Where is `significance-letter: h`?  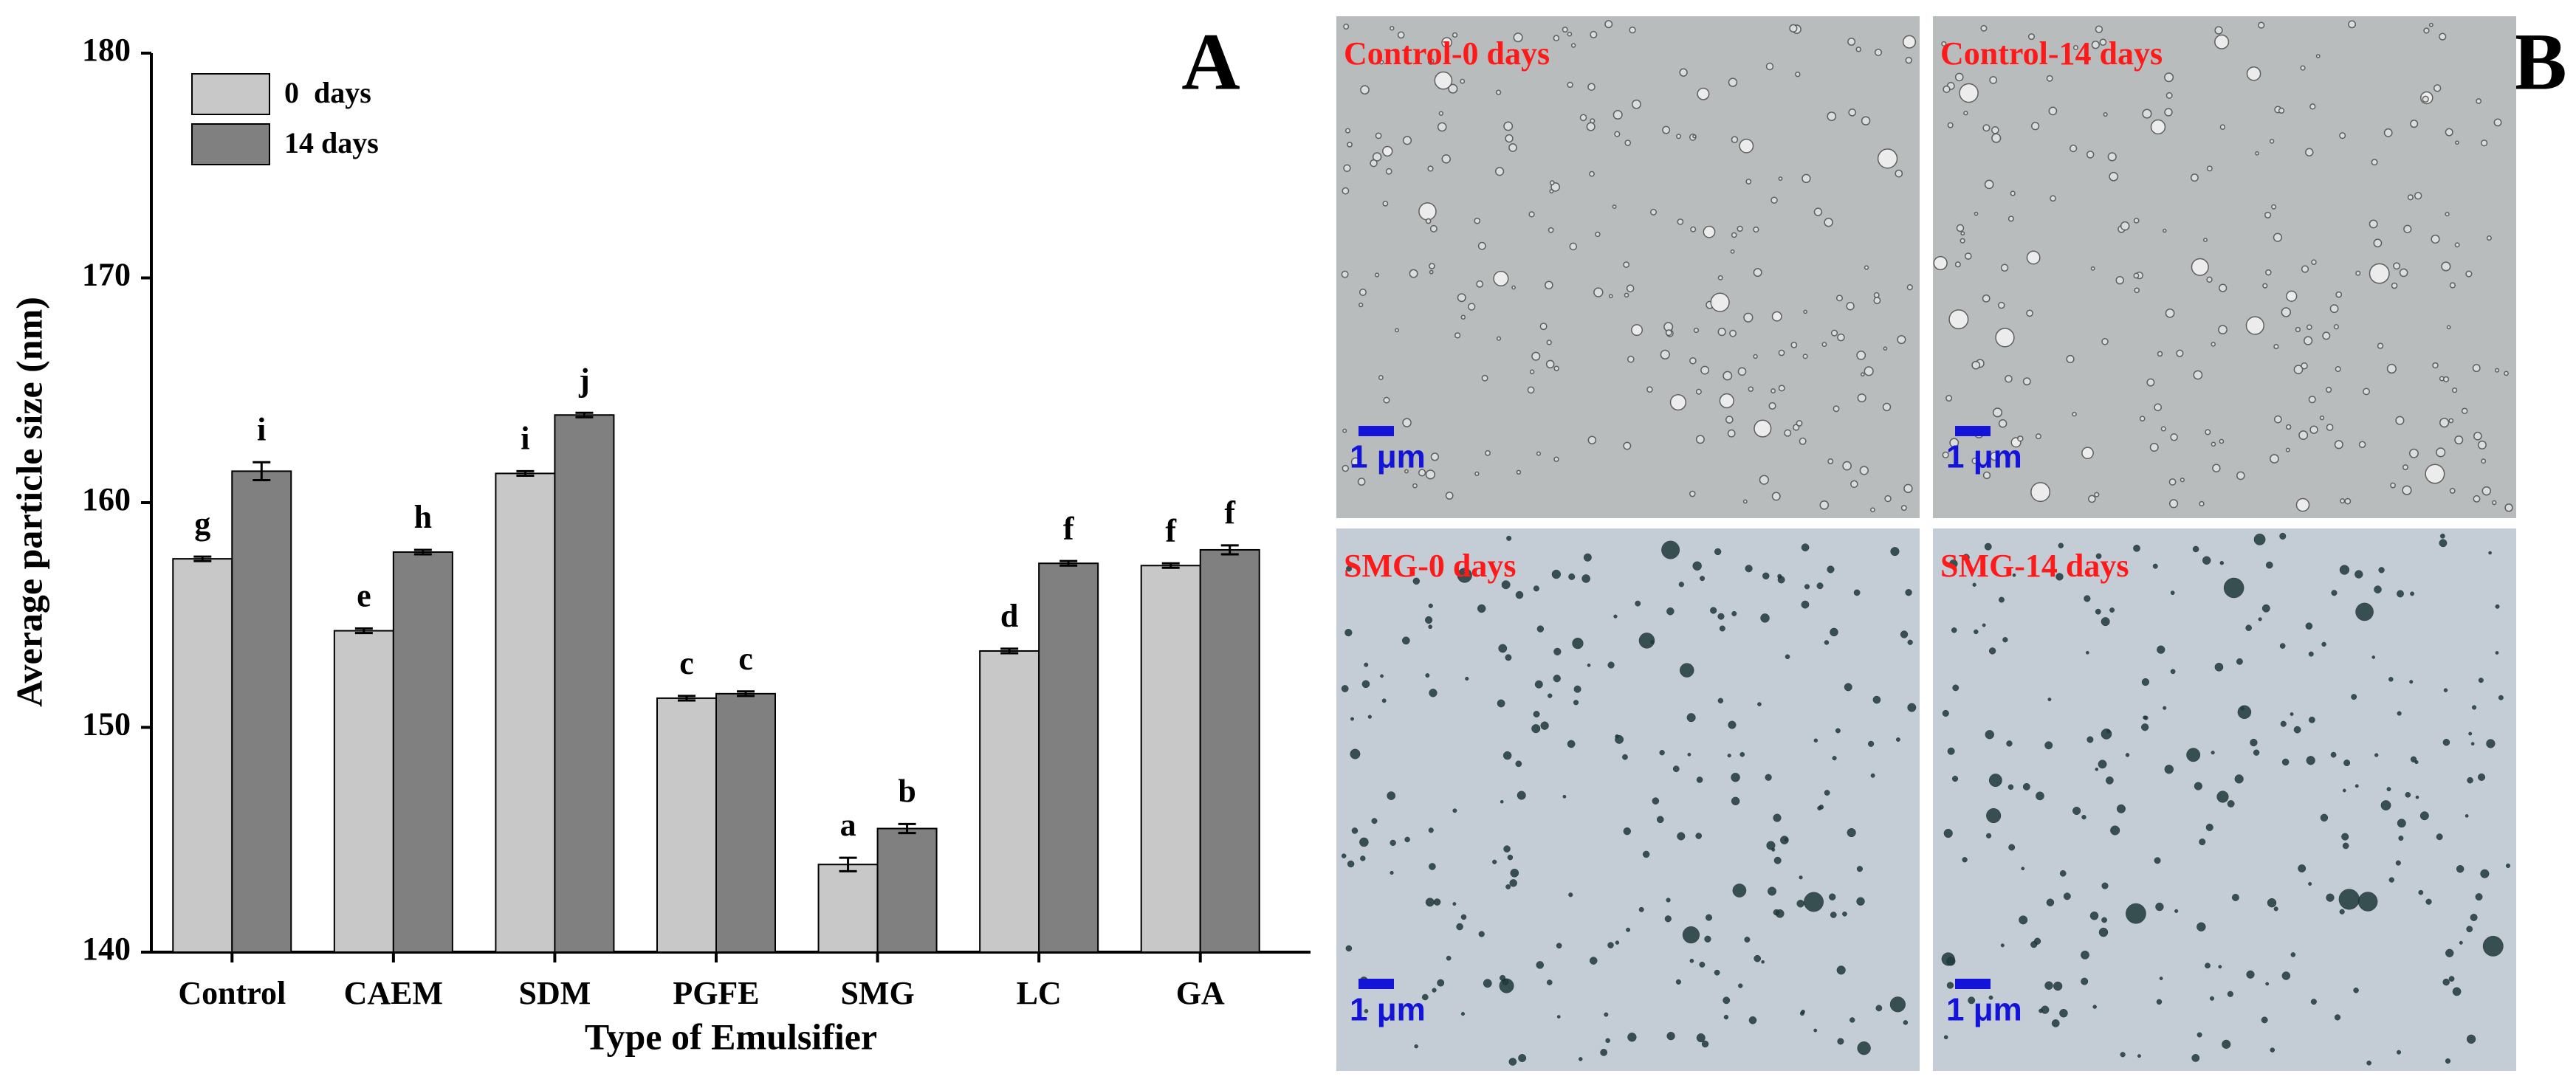 significance-letter: h is located at coordinates (423, 517).